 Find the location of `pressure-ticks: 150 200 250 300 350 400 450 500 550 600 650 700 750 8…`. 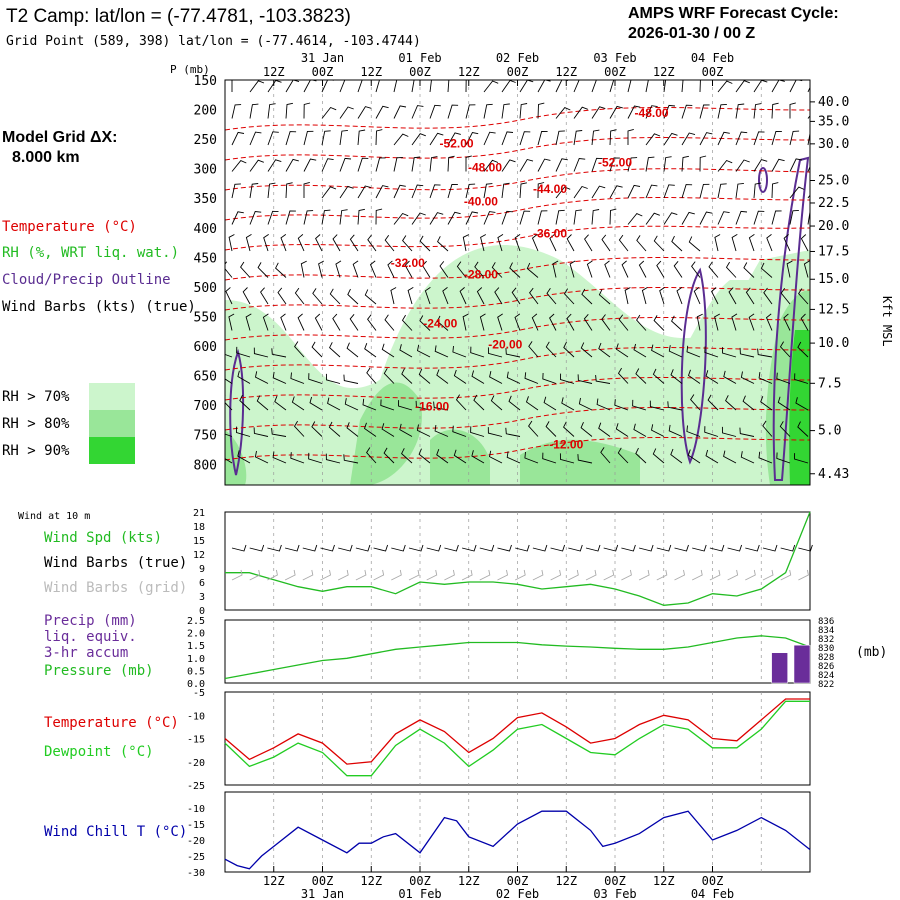

pressure-ticks: 150 200 250 300 350 400 450 500 550 600 650 700 750 8… is located at coordinates (205, 273).